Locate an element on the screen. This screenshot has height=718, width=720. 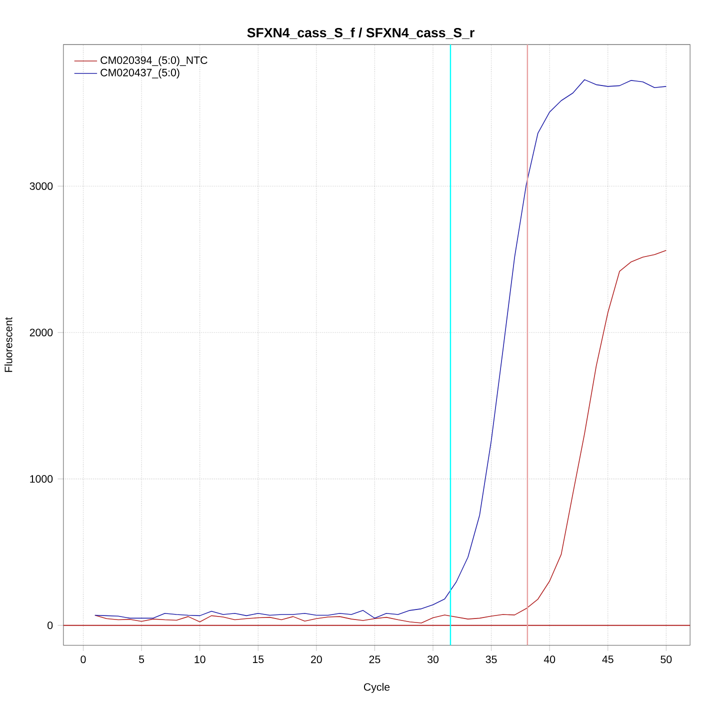
x-tick-label: 45 is located at coordinates (608, 659).